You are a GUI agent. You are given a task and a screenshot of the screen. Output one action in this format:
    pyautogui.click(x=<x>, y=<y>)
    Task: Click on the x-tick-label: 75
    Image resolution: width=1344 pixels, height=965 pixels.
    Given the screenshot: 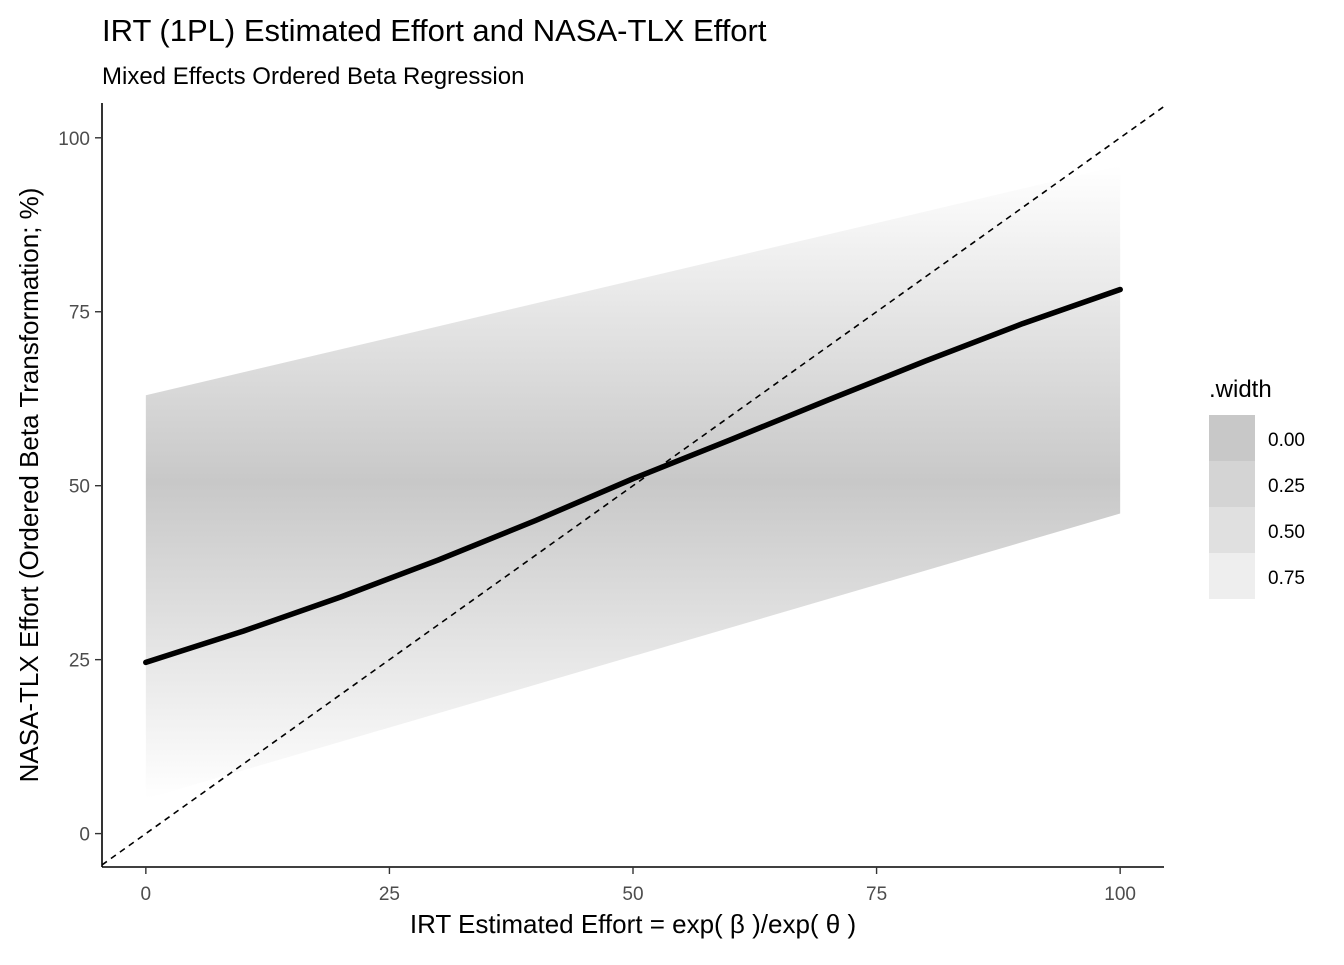 What is the action you would take?
    pyautogui.click(x=876, y=894)
    